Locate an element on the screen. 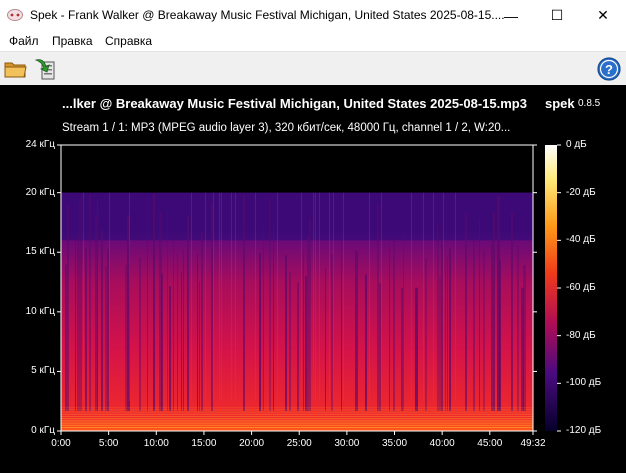  freq-label: 5 кГц is located at coordinates (43, 371).